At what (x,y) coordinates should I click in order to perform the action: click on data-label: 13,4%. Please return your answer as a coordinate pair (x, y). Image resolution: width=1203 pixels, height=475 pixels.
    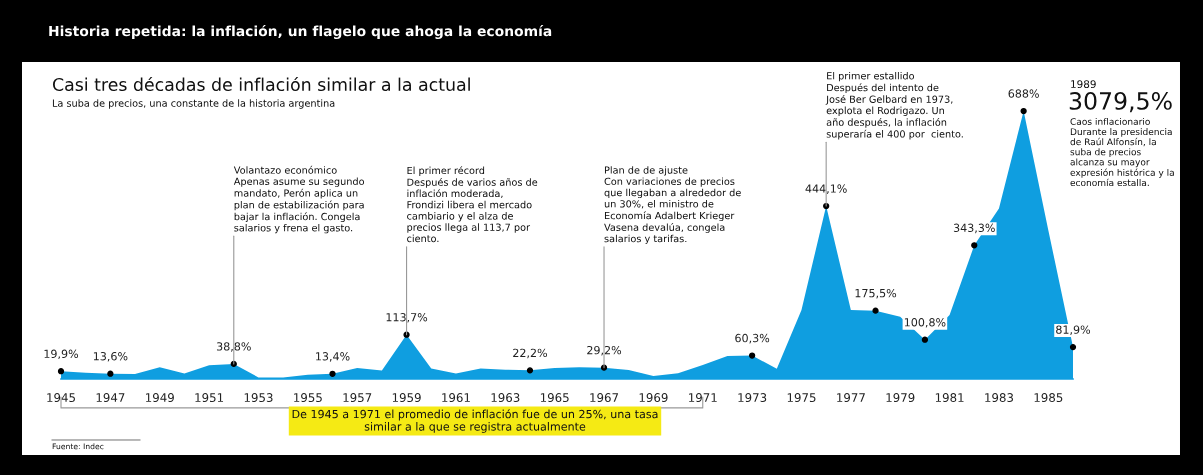
    Looking at the image, I should click on (333, 357).